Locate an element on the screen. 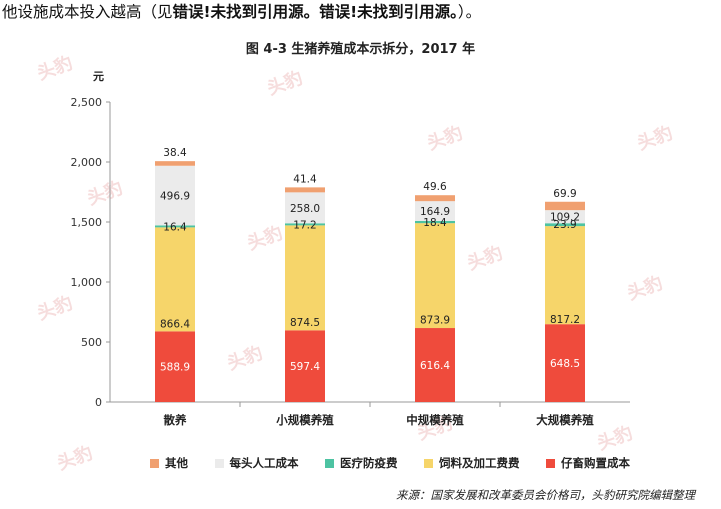 This screenshot has height=509, width=721. y-tick-label: 1,000 is located at coordinates (87, 282).